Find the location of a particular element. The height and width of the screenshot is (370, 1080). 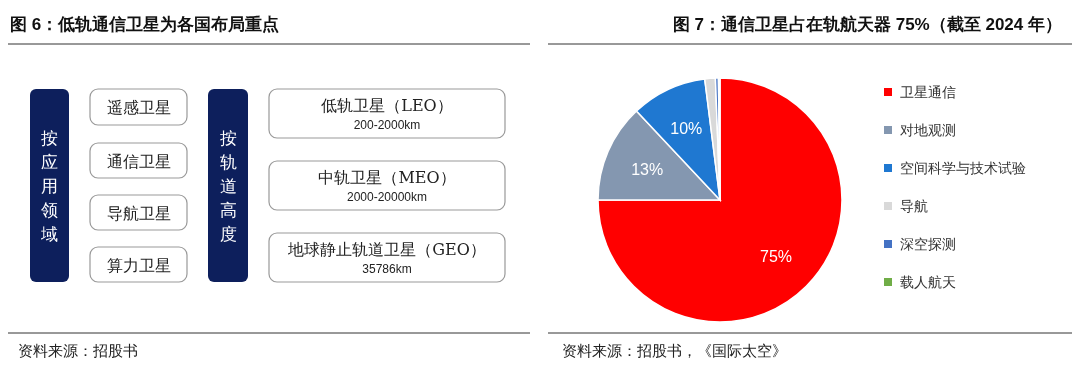

text: 低轨卫星（LEO） 200-2000km is located at coordinates (387, 113).